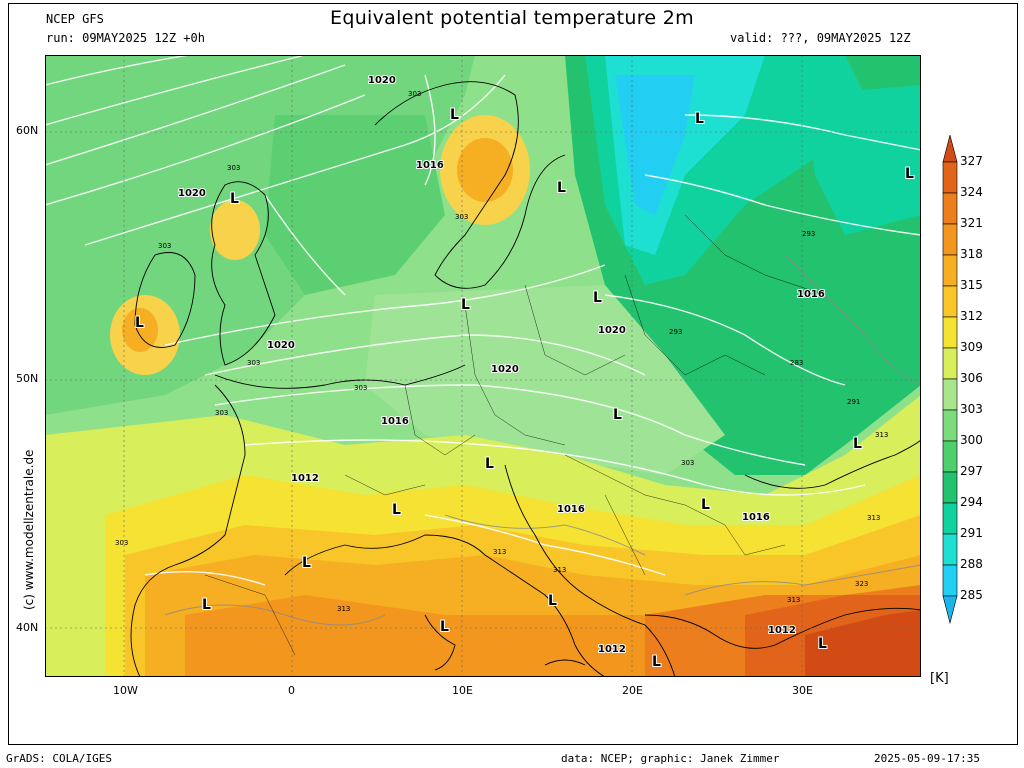  What do you see at coordinates (632, 690) in the screenshot?
I see `lon-tick: 20E` at bounding box center [632, 690].